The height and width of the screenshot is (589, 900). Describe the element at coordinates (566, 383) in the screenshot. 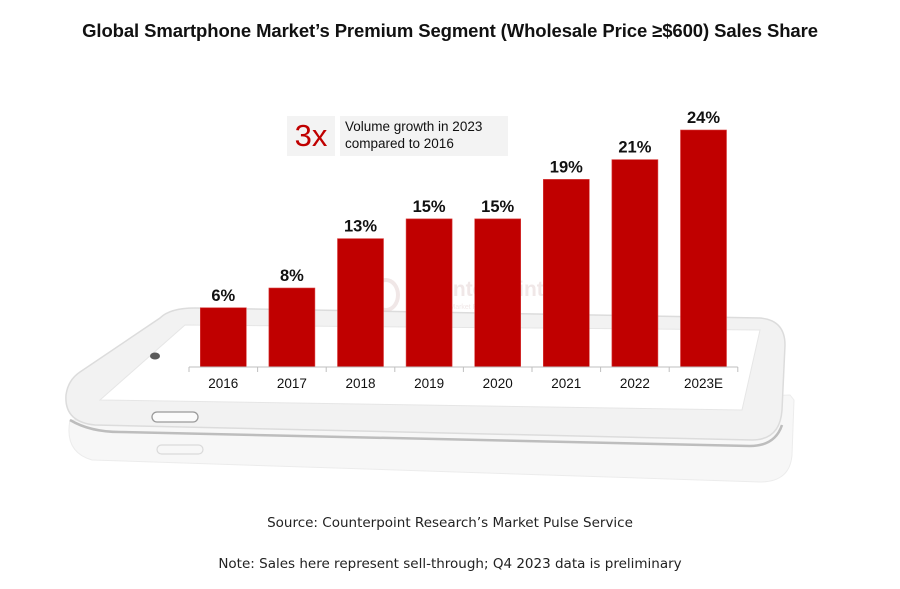

I see `x-tick-label-2021: 2021` at that location.